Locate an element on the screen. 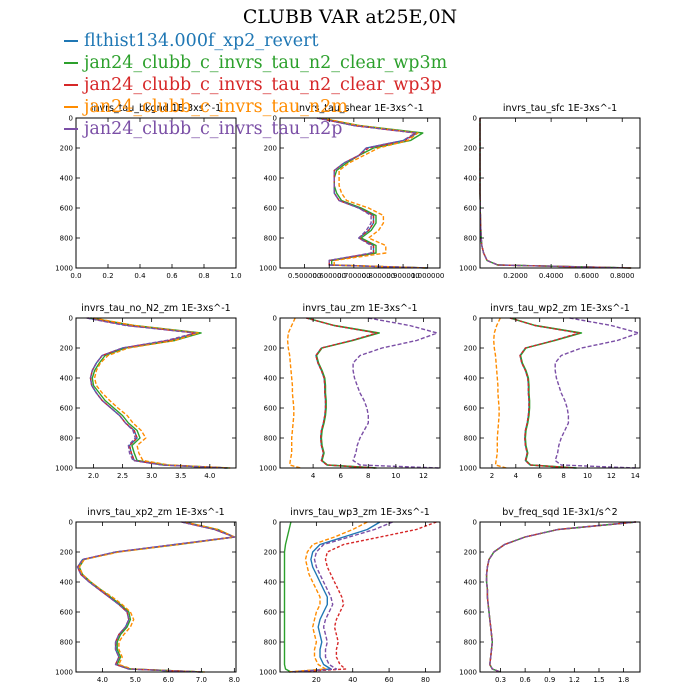 This screenshot has width=700, height=700. x-tick-label: 1.0 is located at coordinates (235, 276).